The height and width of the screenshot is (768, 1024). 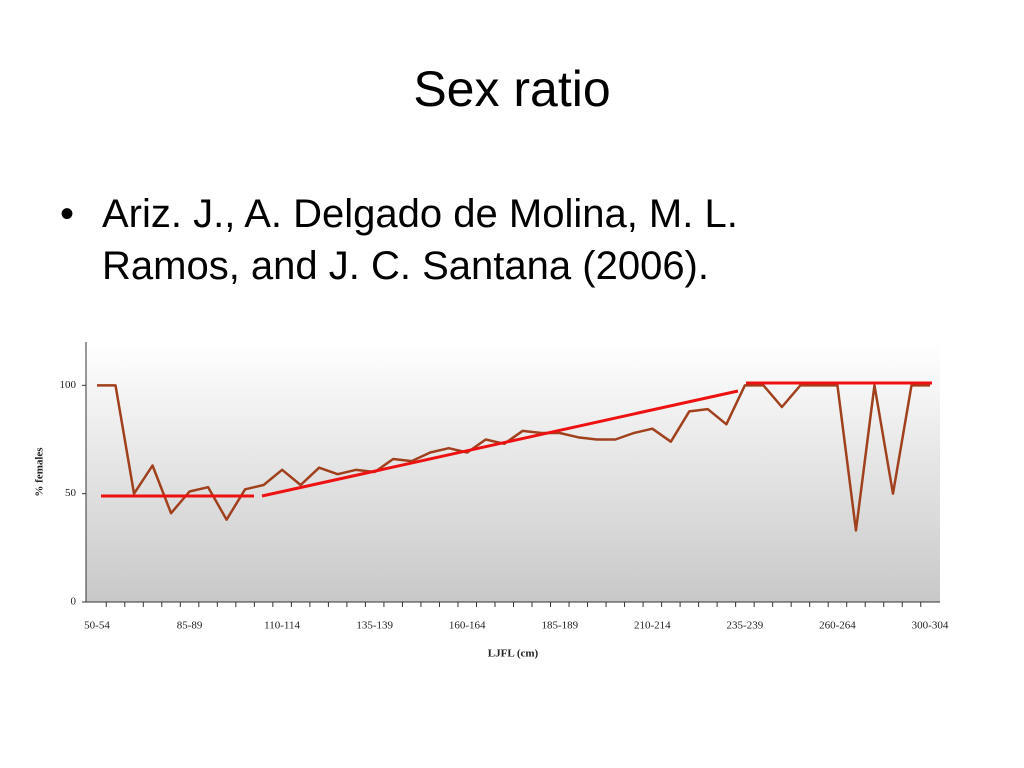 I want to click on x-tick-label: 110-114, so click(x=282, y=626).